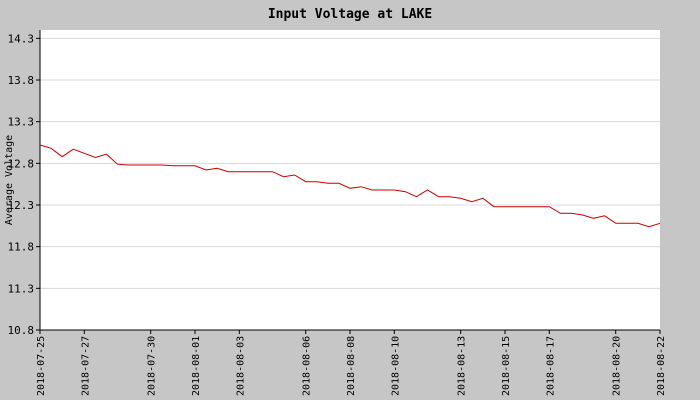  Describe the element at coordinates (196, 366) in the screenshot. I see `x-tick-label: 2018-08-01` at that location.